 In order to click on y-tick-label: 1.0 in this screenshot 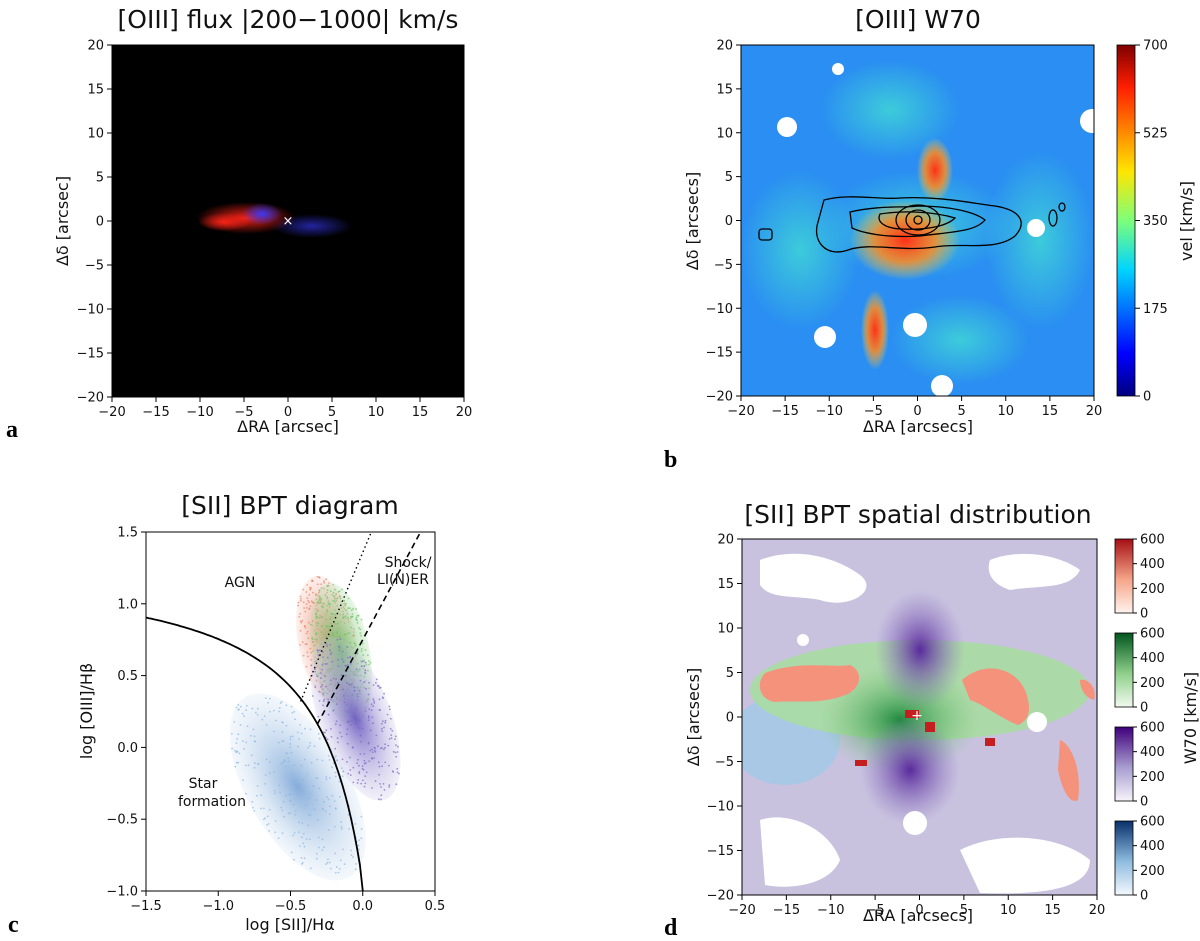, I will do `click(127, 604)`.